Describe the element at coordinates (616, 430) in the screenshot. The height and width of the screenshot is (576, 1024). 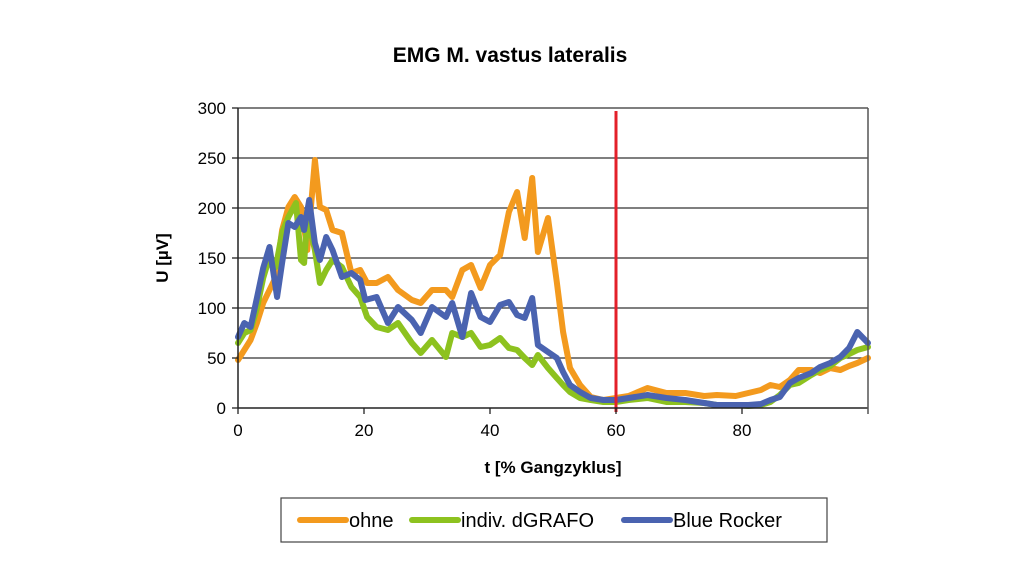
I see `x-tick-label: 60` at that location.